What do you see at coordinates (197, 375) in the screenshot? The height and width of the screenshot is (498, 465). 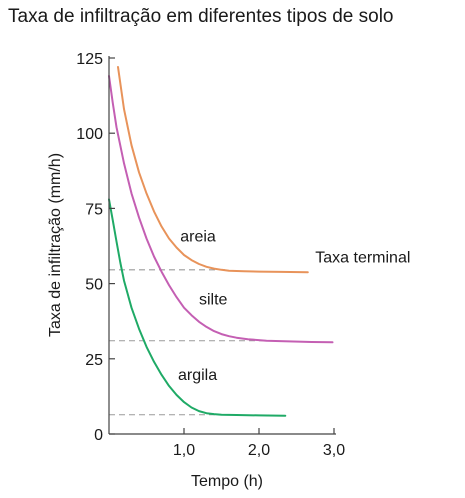 I see `series-label-argila: argila` at bounding box center [197, 375].